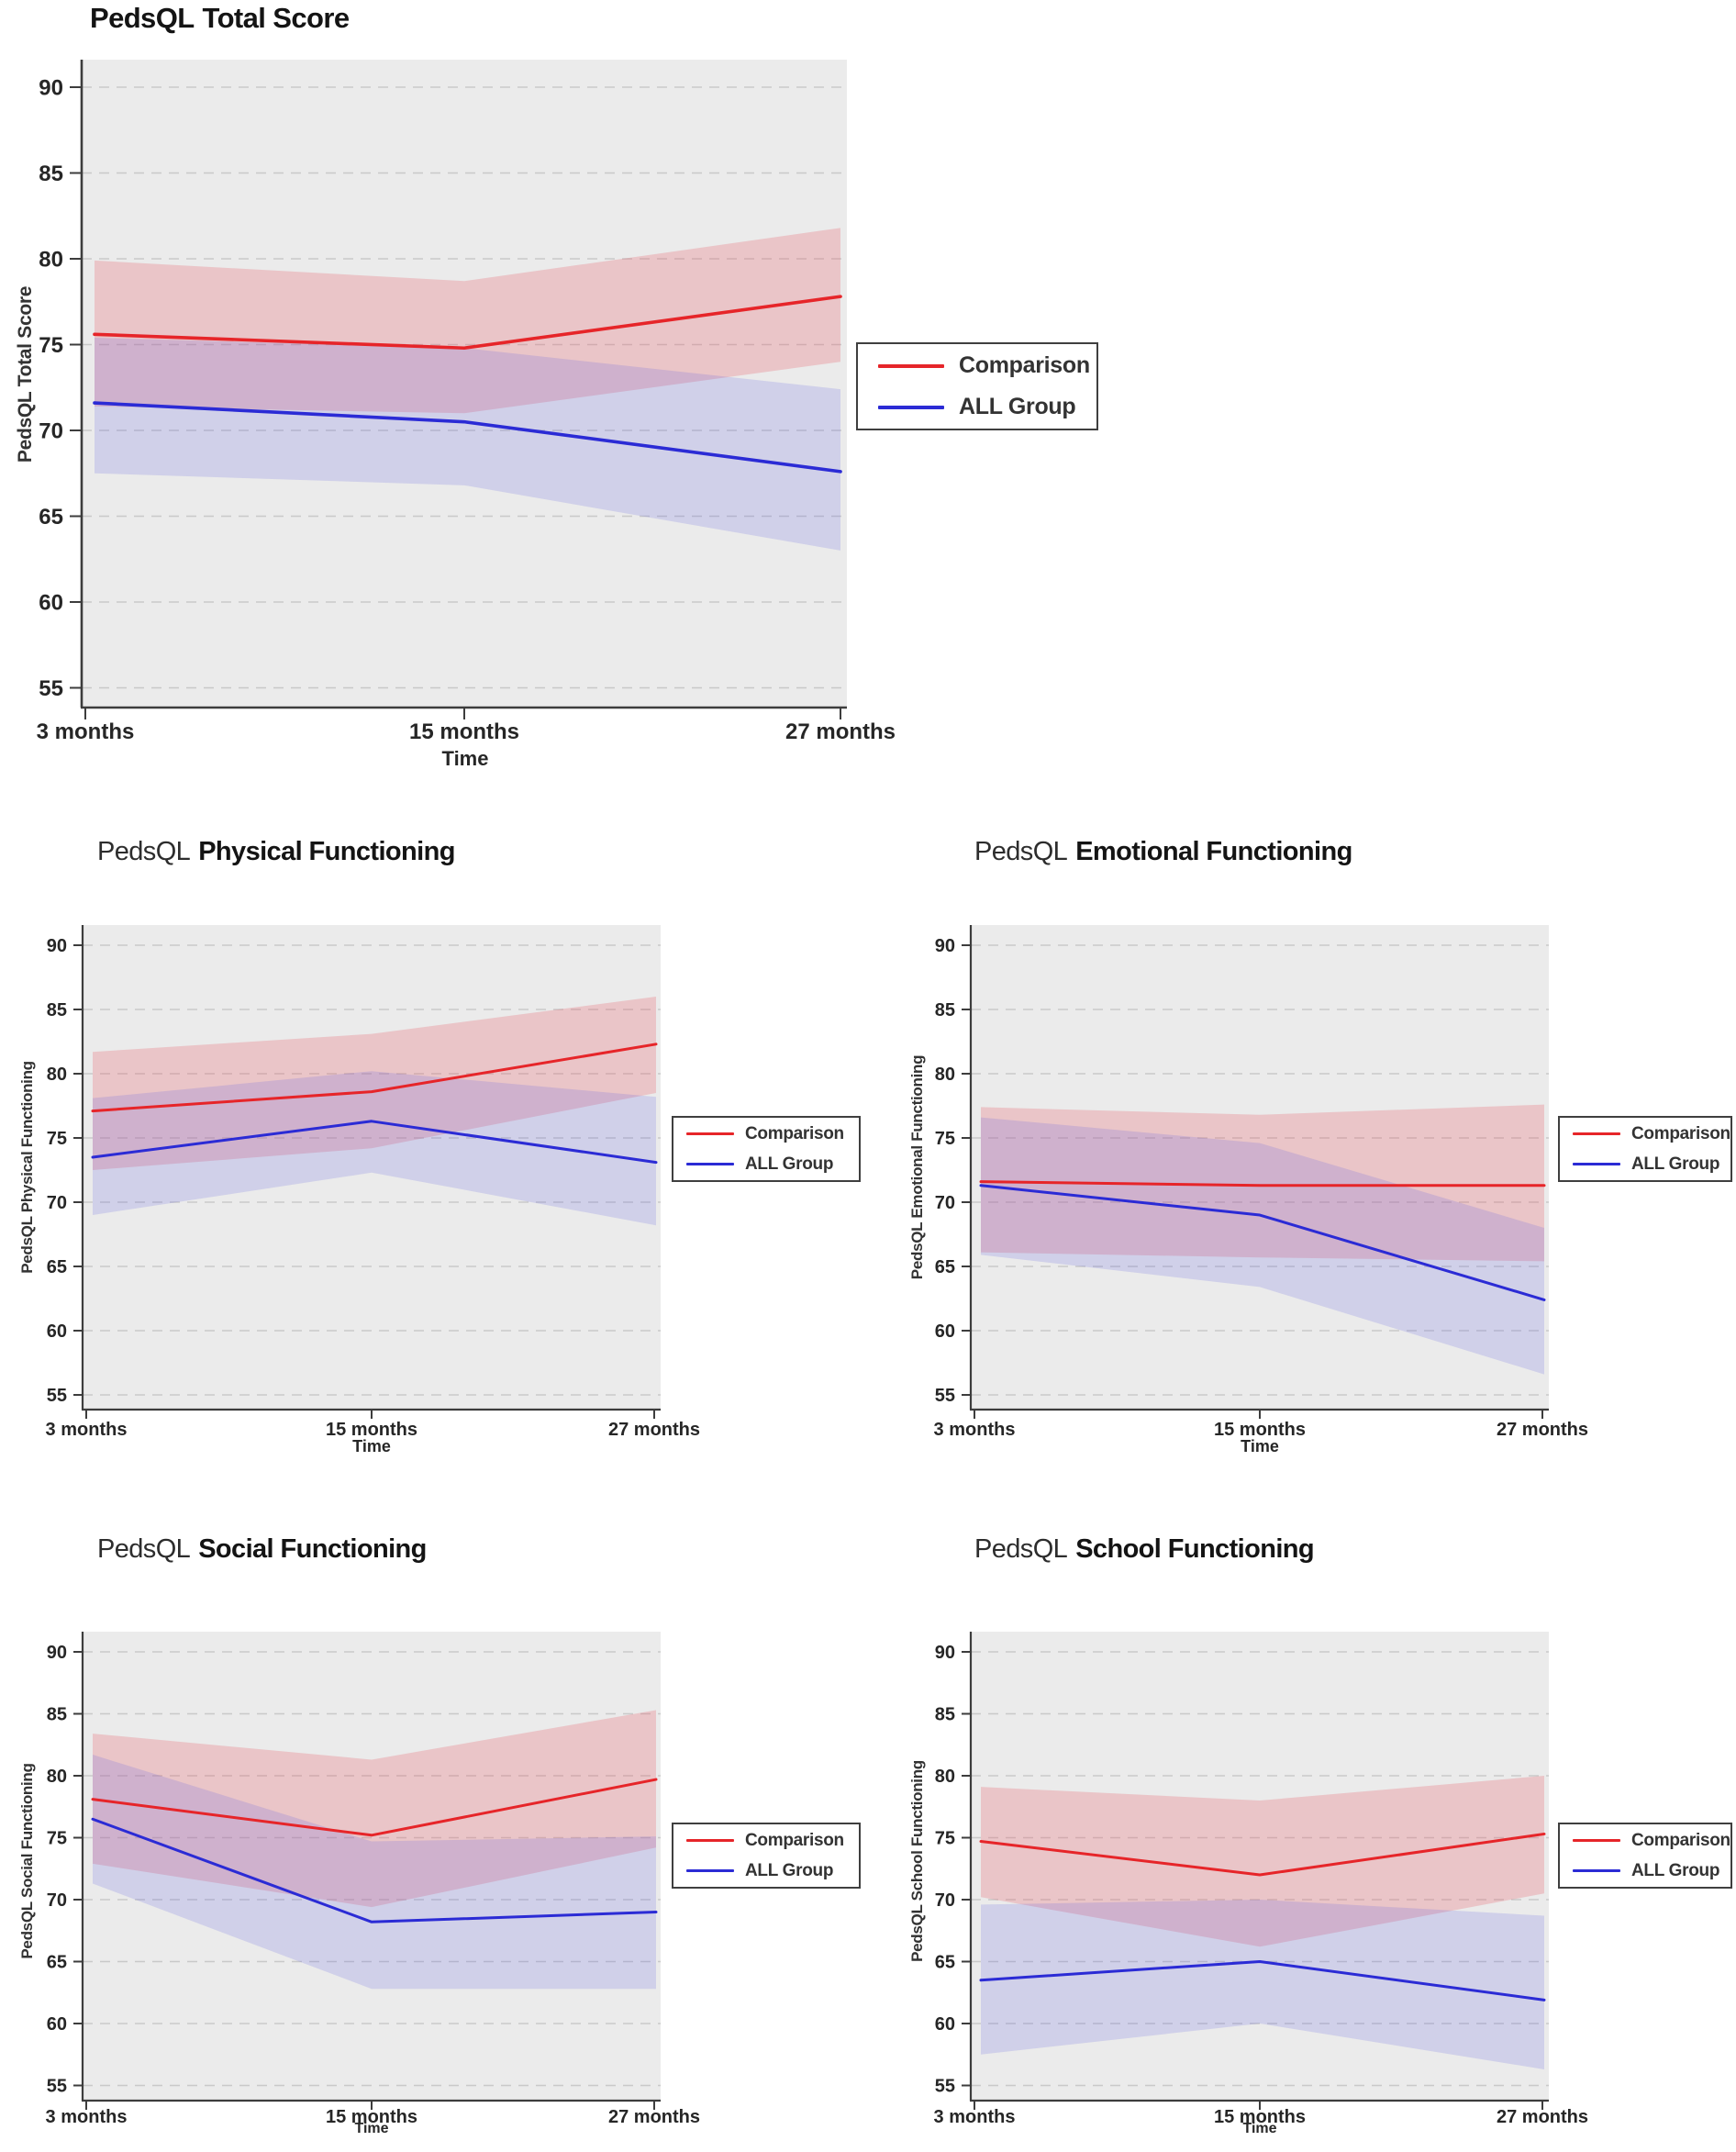 The width and height of the screenshot is (1736, 2152). I want to click on chart-title-main: School Functioning, so click(1195, 1549).